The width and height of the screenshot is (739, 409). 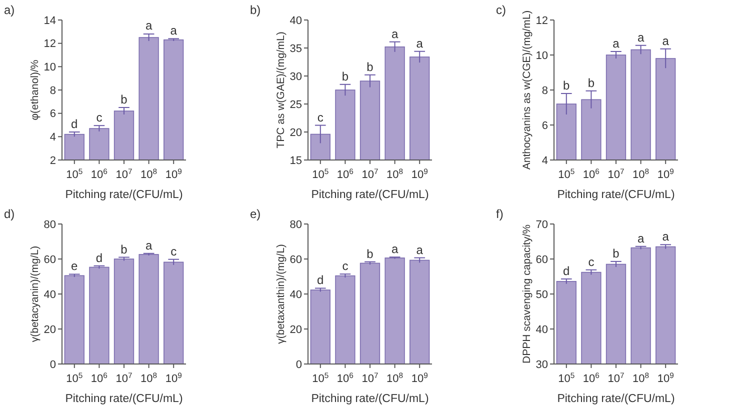 What do you see at coordinates (74, 266) in the screenshot?
I see `annotation: e` at bounding box center [74, 266].